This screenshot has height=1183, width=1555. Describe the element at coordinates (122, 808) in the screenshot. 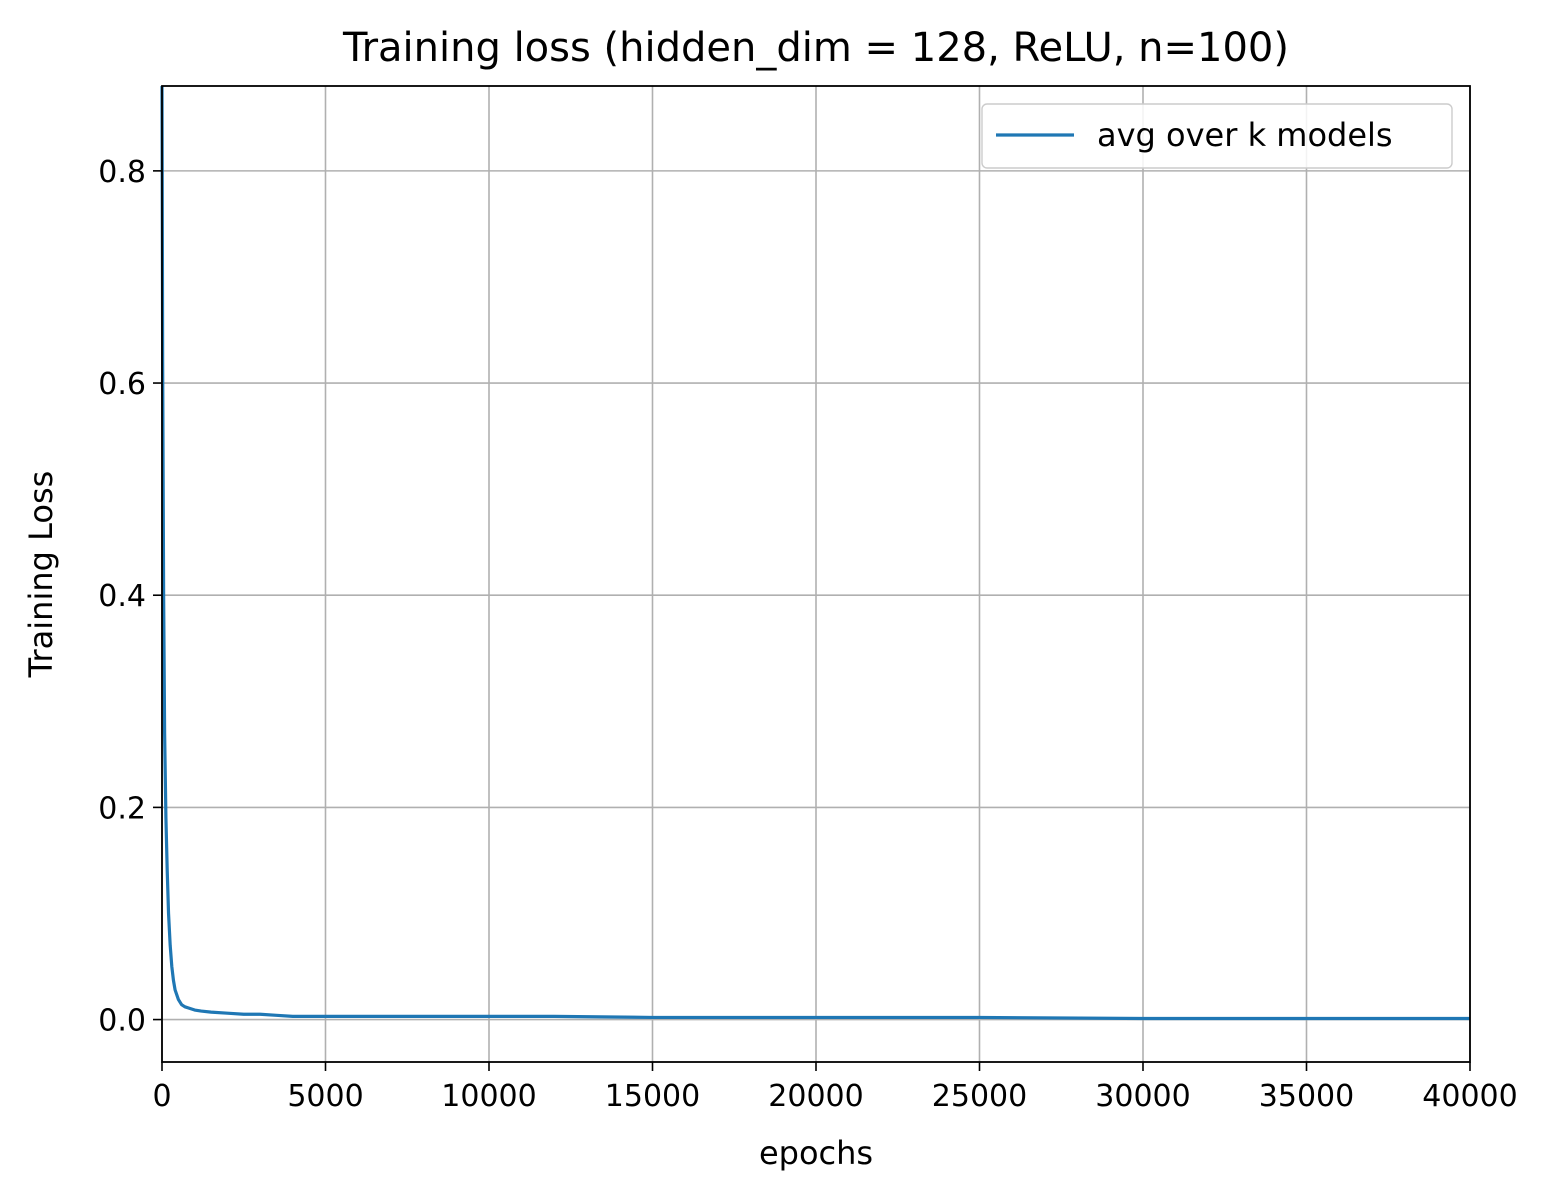

I see `y-tick-label: 0.2` at that location.